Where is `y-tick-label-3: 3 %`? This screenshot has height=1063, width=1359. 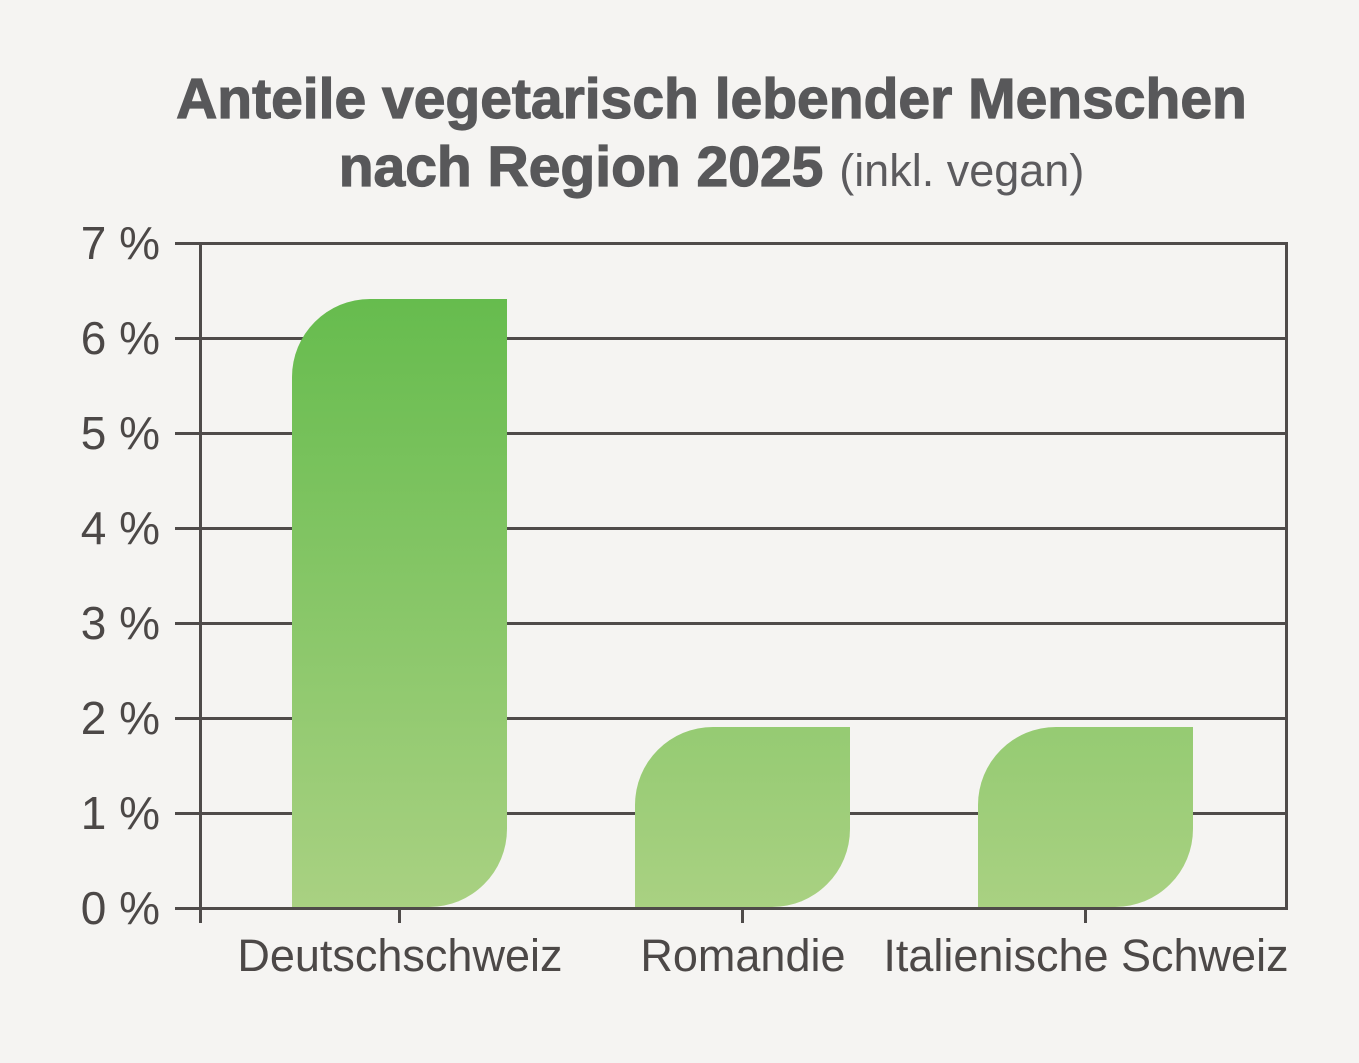 y-tick-label-3: 3 % is located at coordinates (120, 623).